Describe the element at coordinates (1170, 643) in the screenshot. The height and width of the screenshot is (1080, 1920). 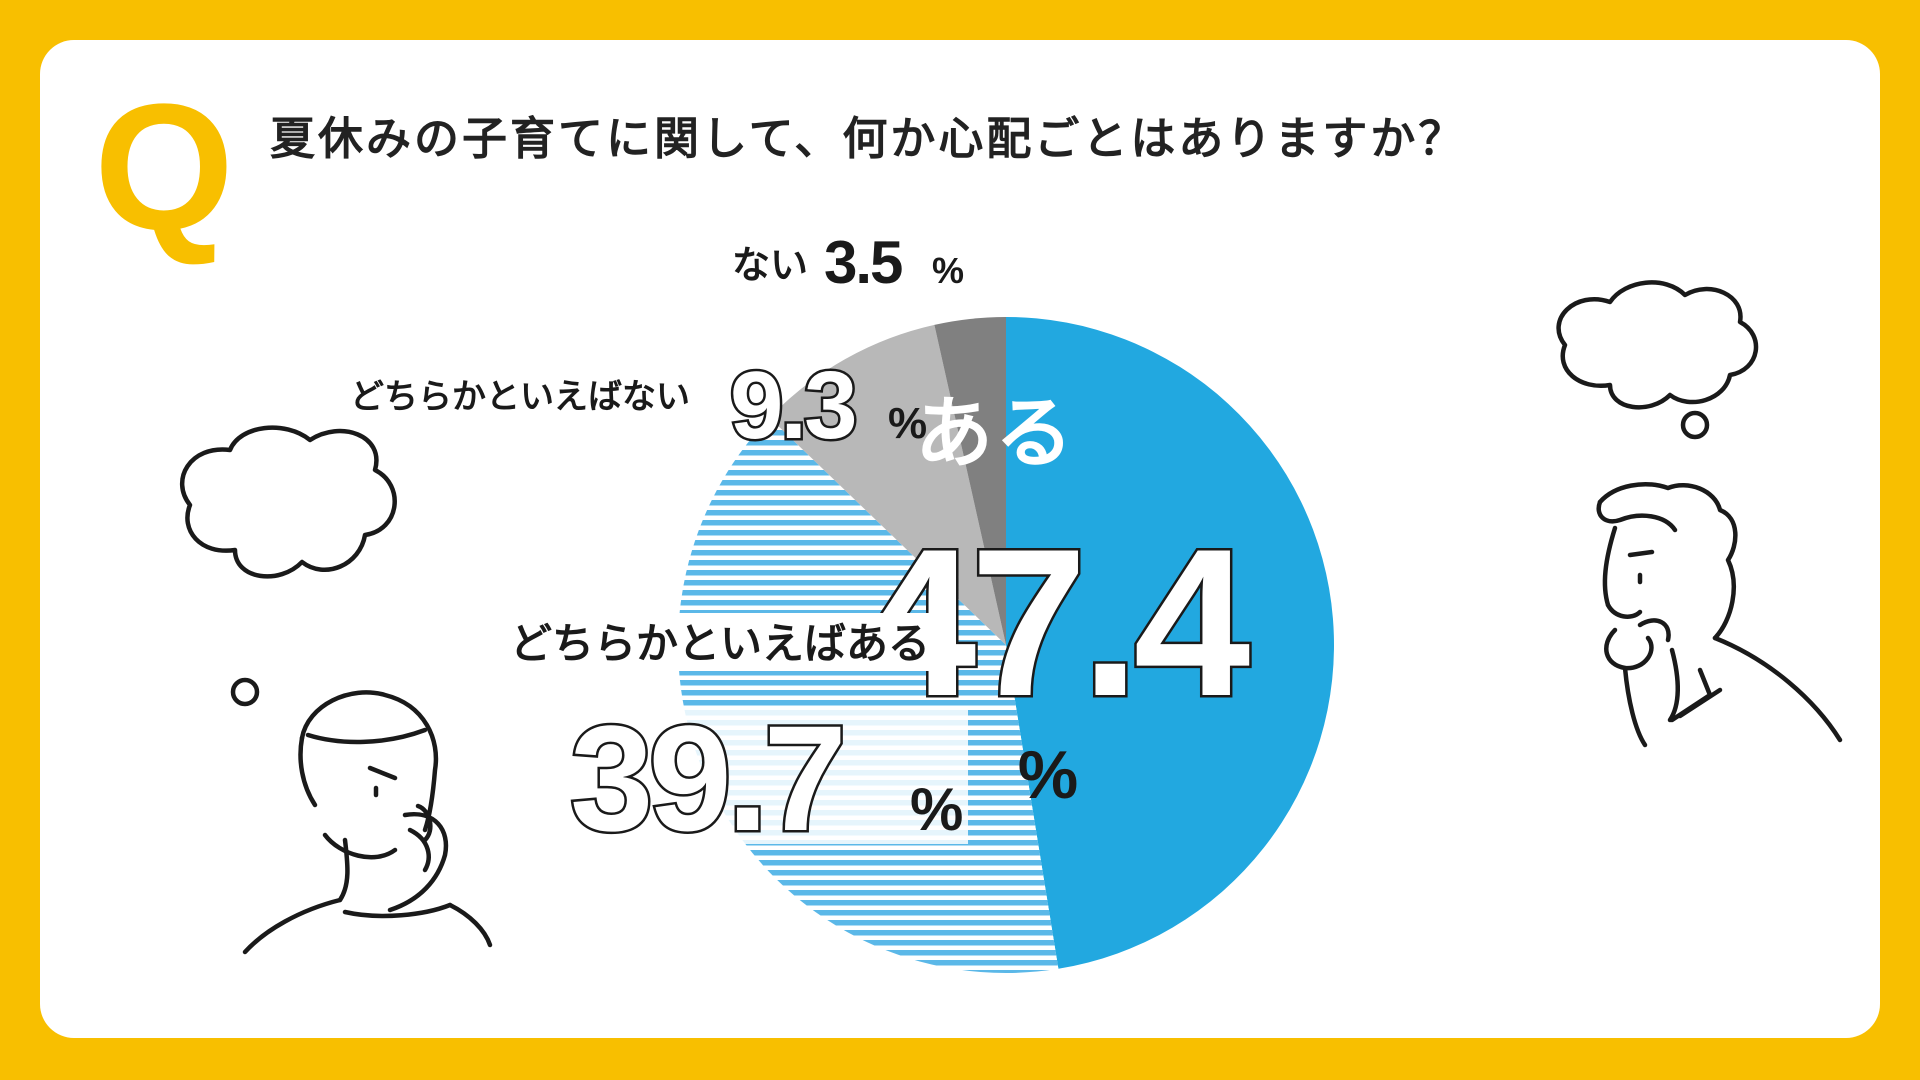
I see `slice-aru` at that location.